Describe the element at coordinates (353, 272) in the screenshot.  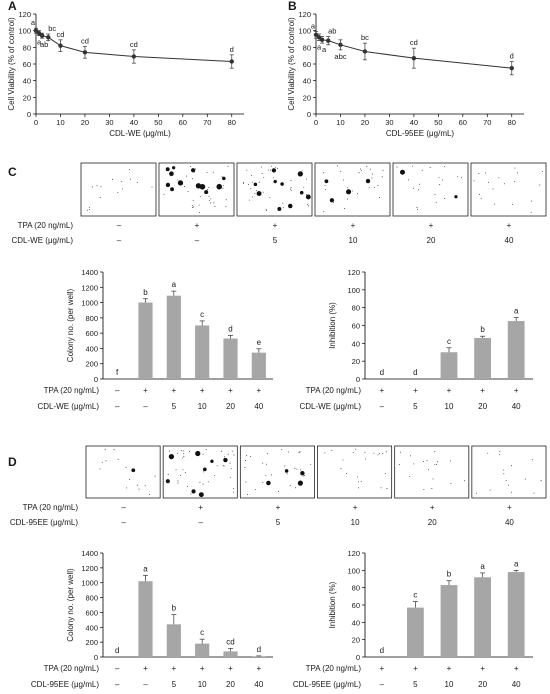
I see `y-tick-label: 120` at that location.